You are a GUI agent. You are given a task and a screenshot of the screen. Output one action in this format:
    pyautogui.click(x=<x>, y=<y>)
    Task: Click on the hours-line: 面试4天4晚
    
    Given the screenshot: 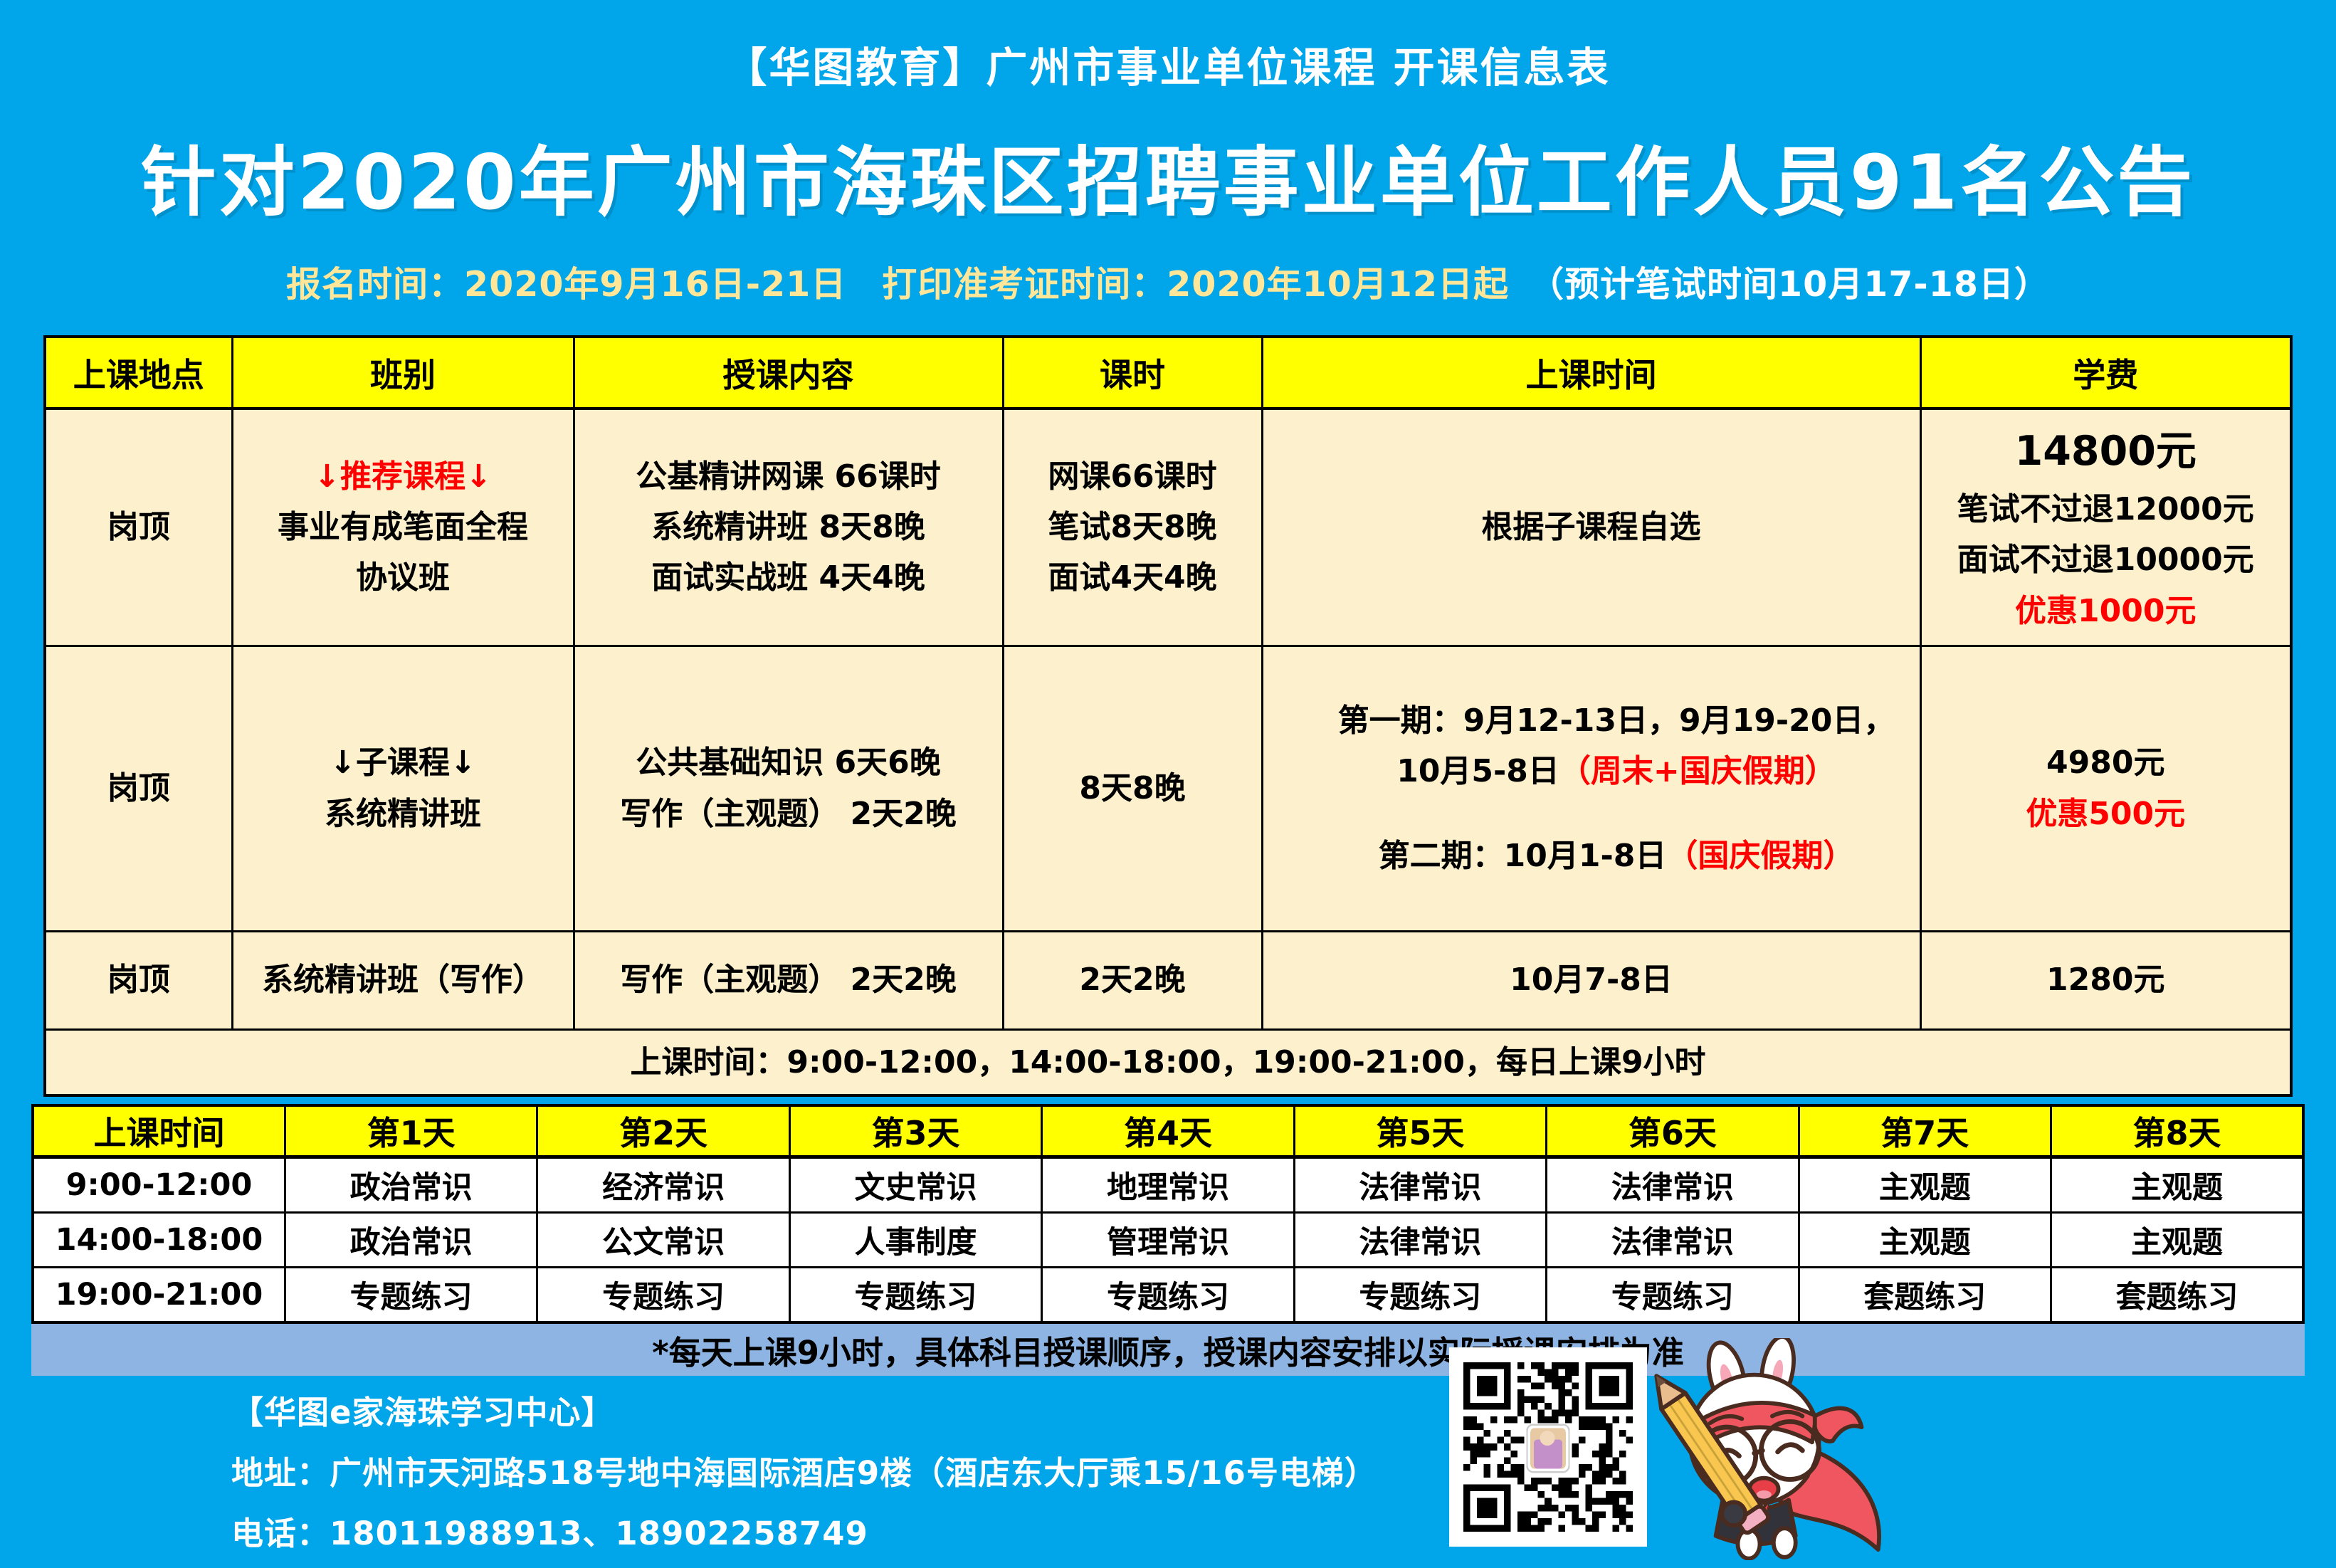 What is the action you would take?
    pyautogui.click(x=1132, y=577)
    